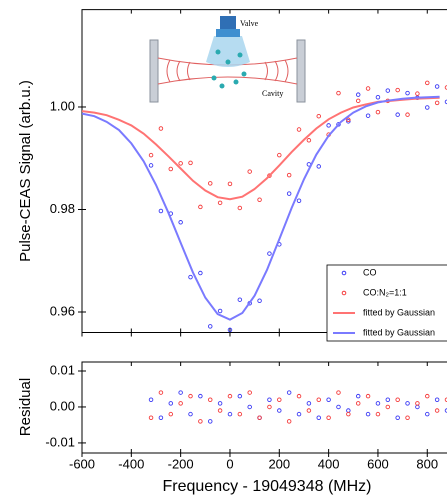 The width and height of the screenshot is (447, 497). Describe the element at coordinates (62, 310) in the screenshot. I see `y-tick-label: 0.96` at that location.